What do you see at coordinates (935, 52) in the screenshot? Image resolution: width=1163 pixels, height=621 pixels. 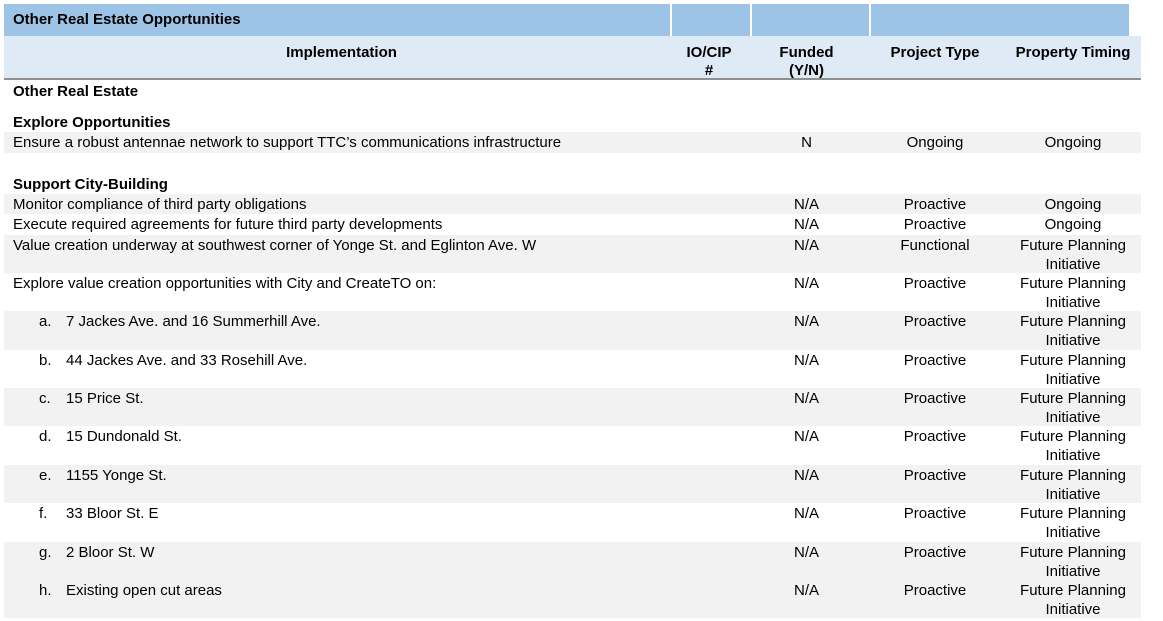 I see `project-type-column-header: Project Type` at bounding box center [935, 52].